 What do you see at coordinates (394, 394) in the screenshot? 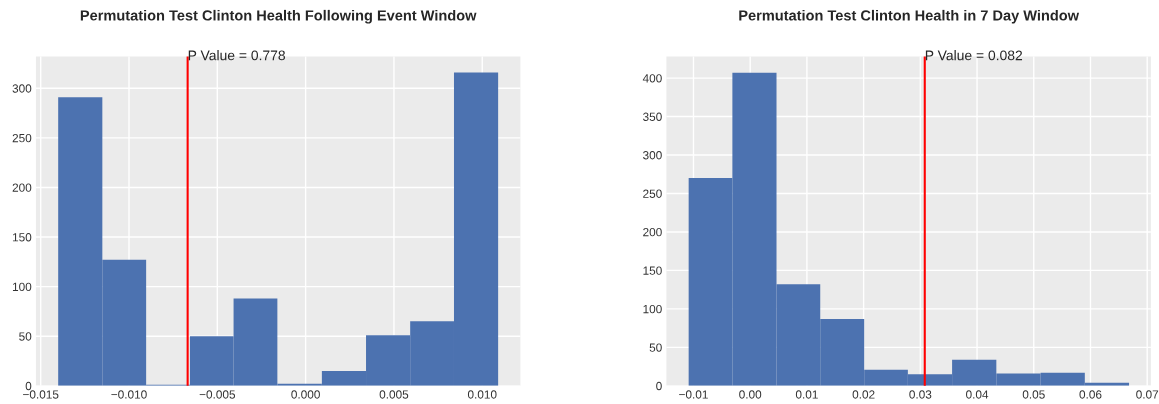
I see `x-tick-label: 0.005` at bounding box center [394, 394].